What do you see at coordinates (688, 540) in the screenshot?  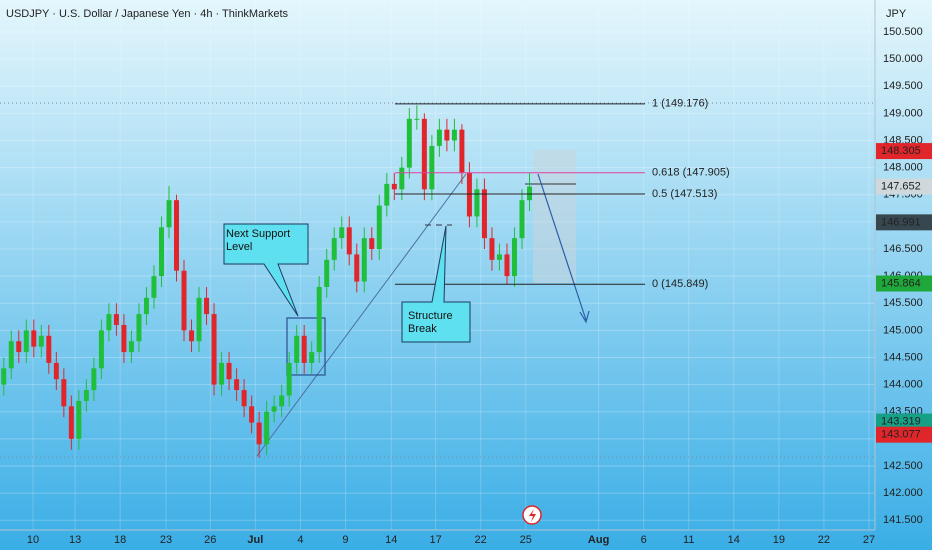 I see `x-tick-label: 11` at bounding box center [688, 540].